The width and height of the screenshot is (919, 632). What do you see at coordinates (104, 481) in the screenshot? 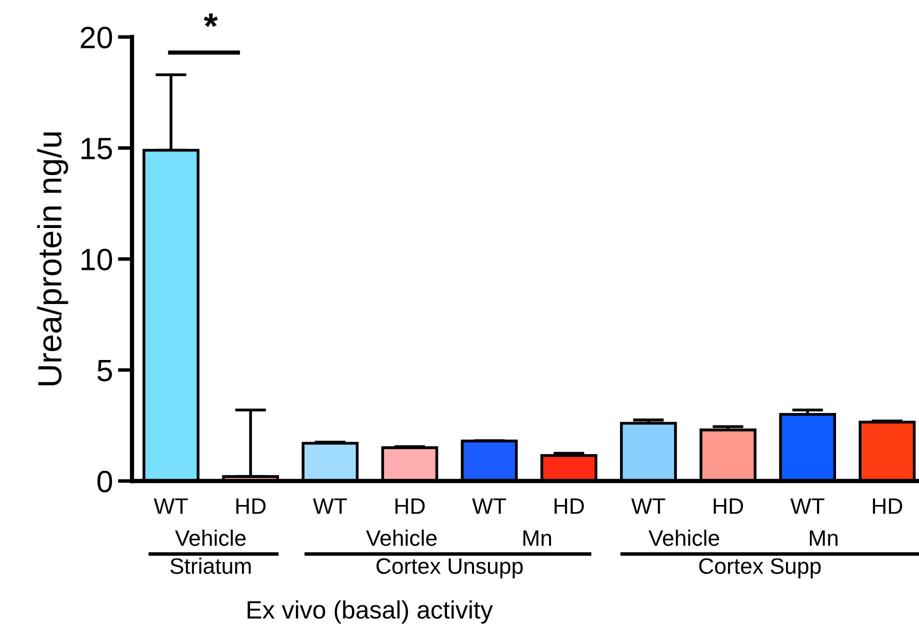
I see `y-tick-label: 0` at bounding box center [104, 481].